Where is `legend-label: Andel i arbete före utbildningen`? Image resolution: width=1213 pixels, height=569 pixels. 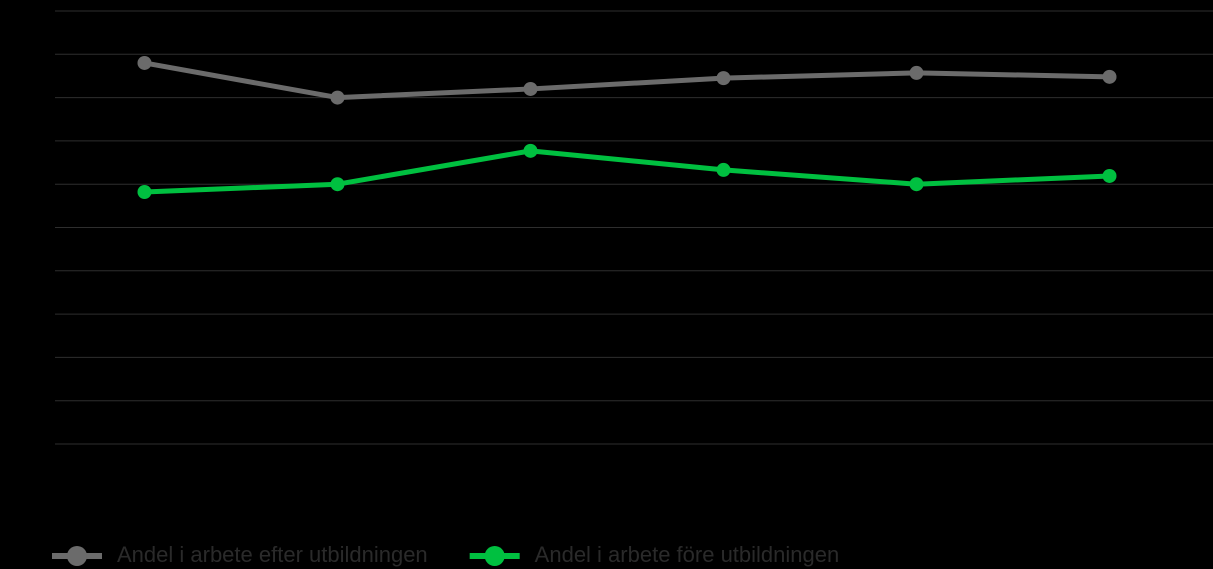
legend-label: Andel i arbete före utbildningen is located at coordinates (687, 554).